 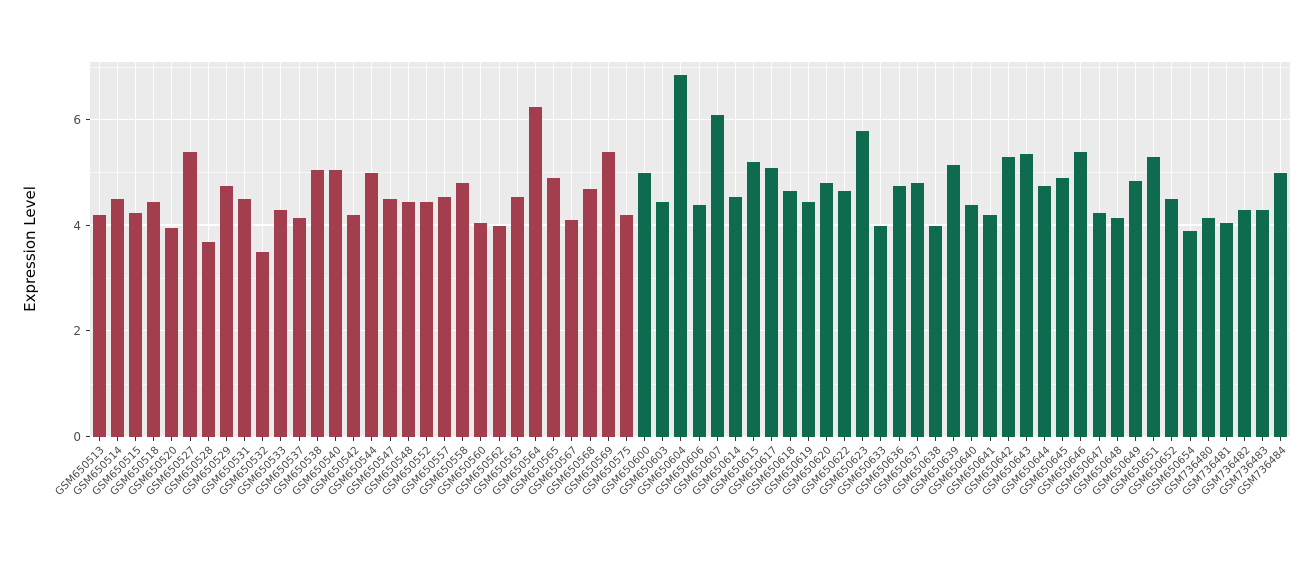 What do you see at coordinates (754, 299) in the screenshot?
I see `bar-GSM650615` at bounding box center [754, 299].